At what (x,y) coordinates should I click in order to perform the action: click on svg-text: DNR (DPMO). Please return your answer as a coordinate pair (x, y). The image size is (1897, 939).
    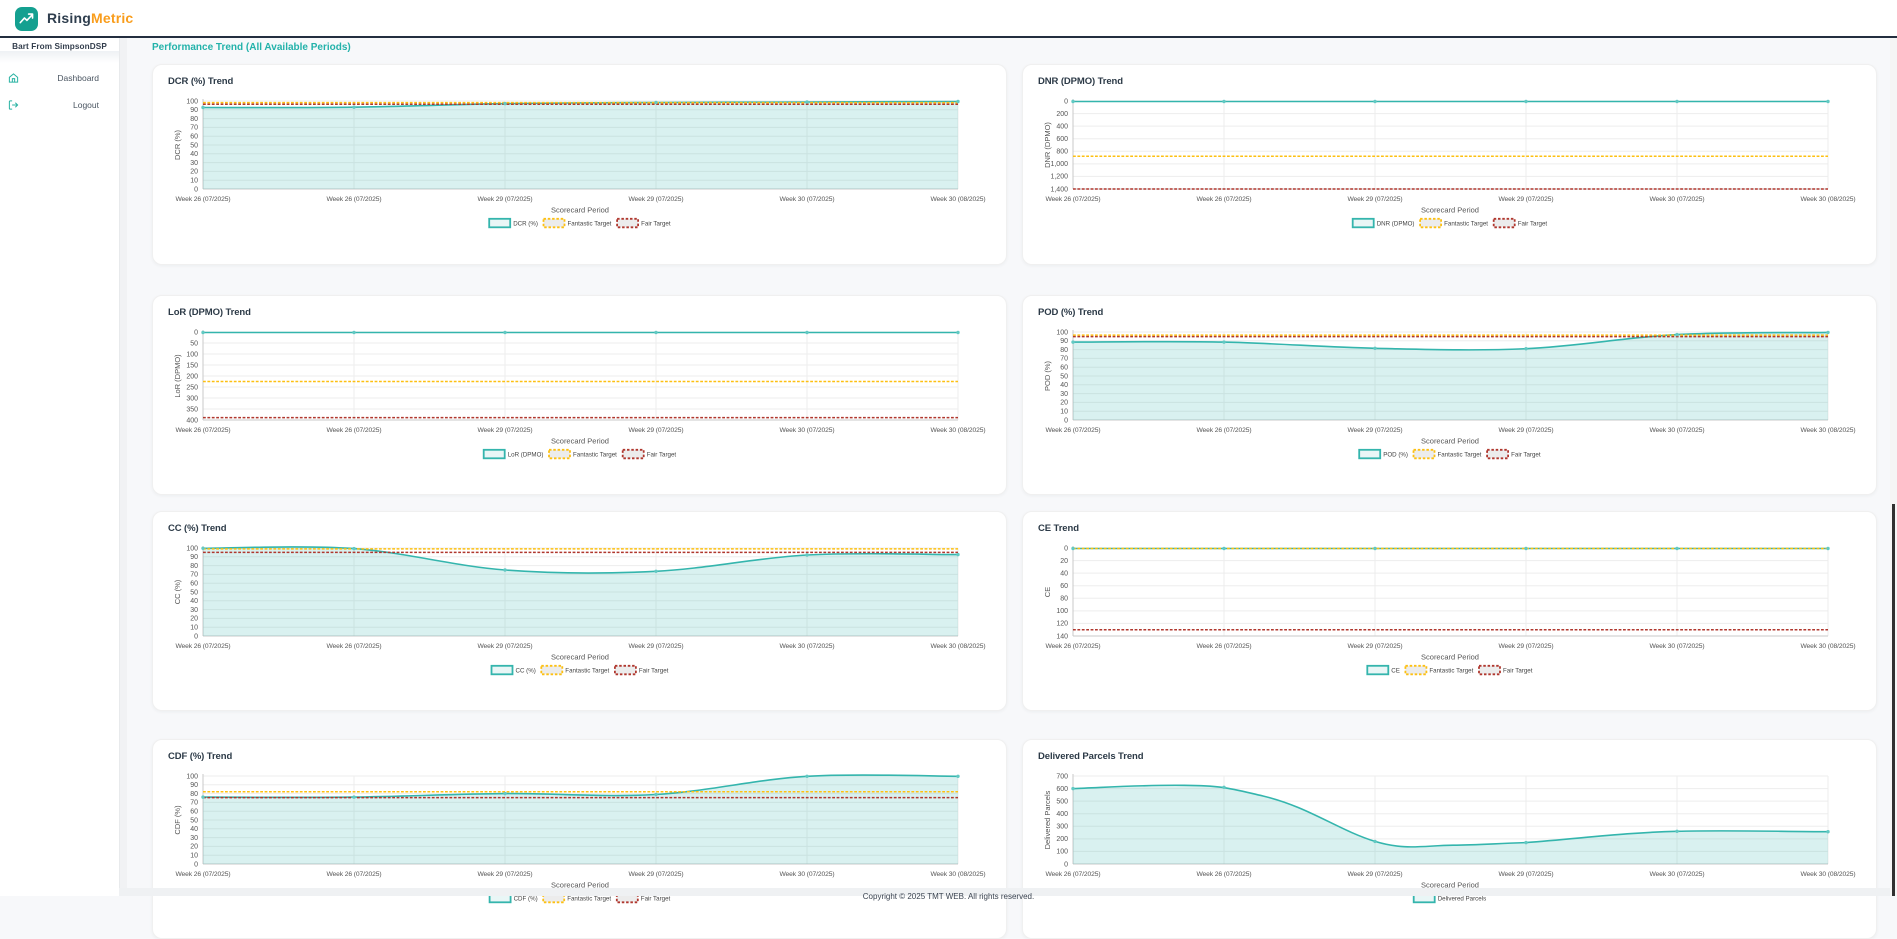
    Looking at the image, I should click on (1396, 224).